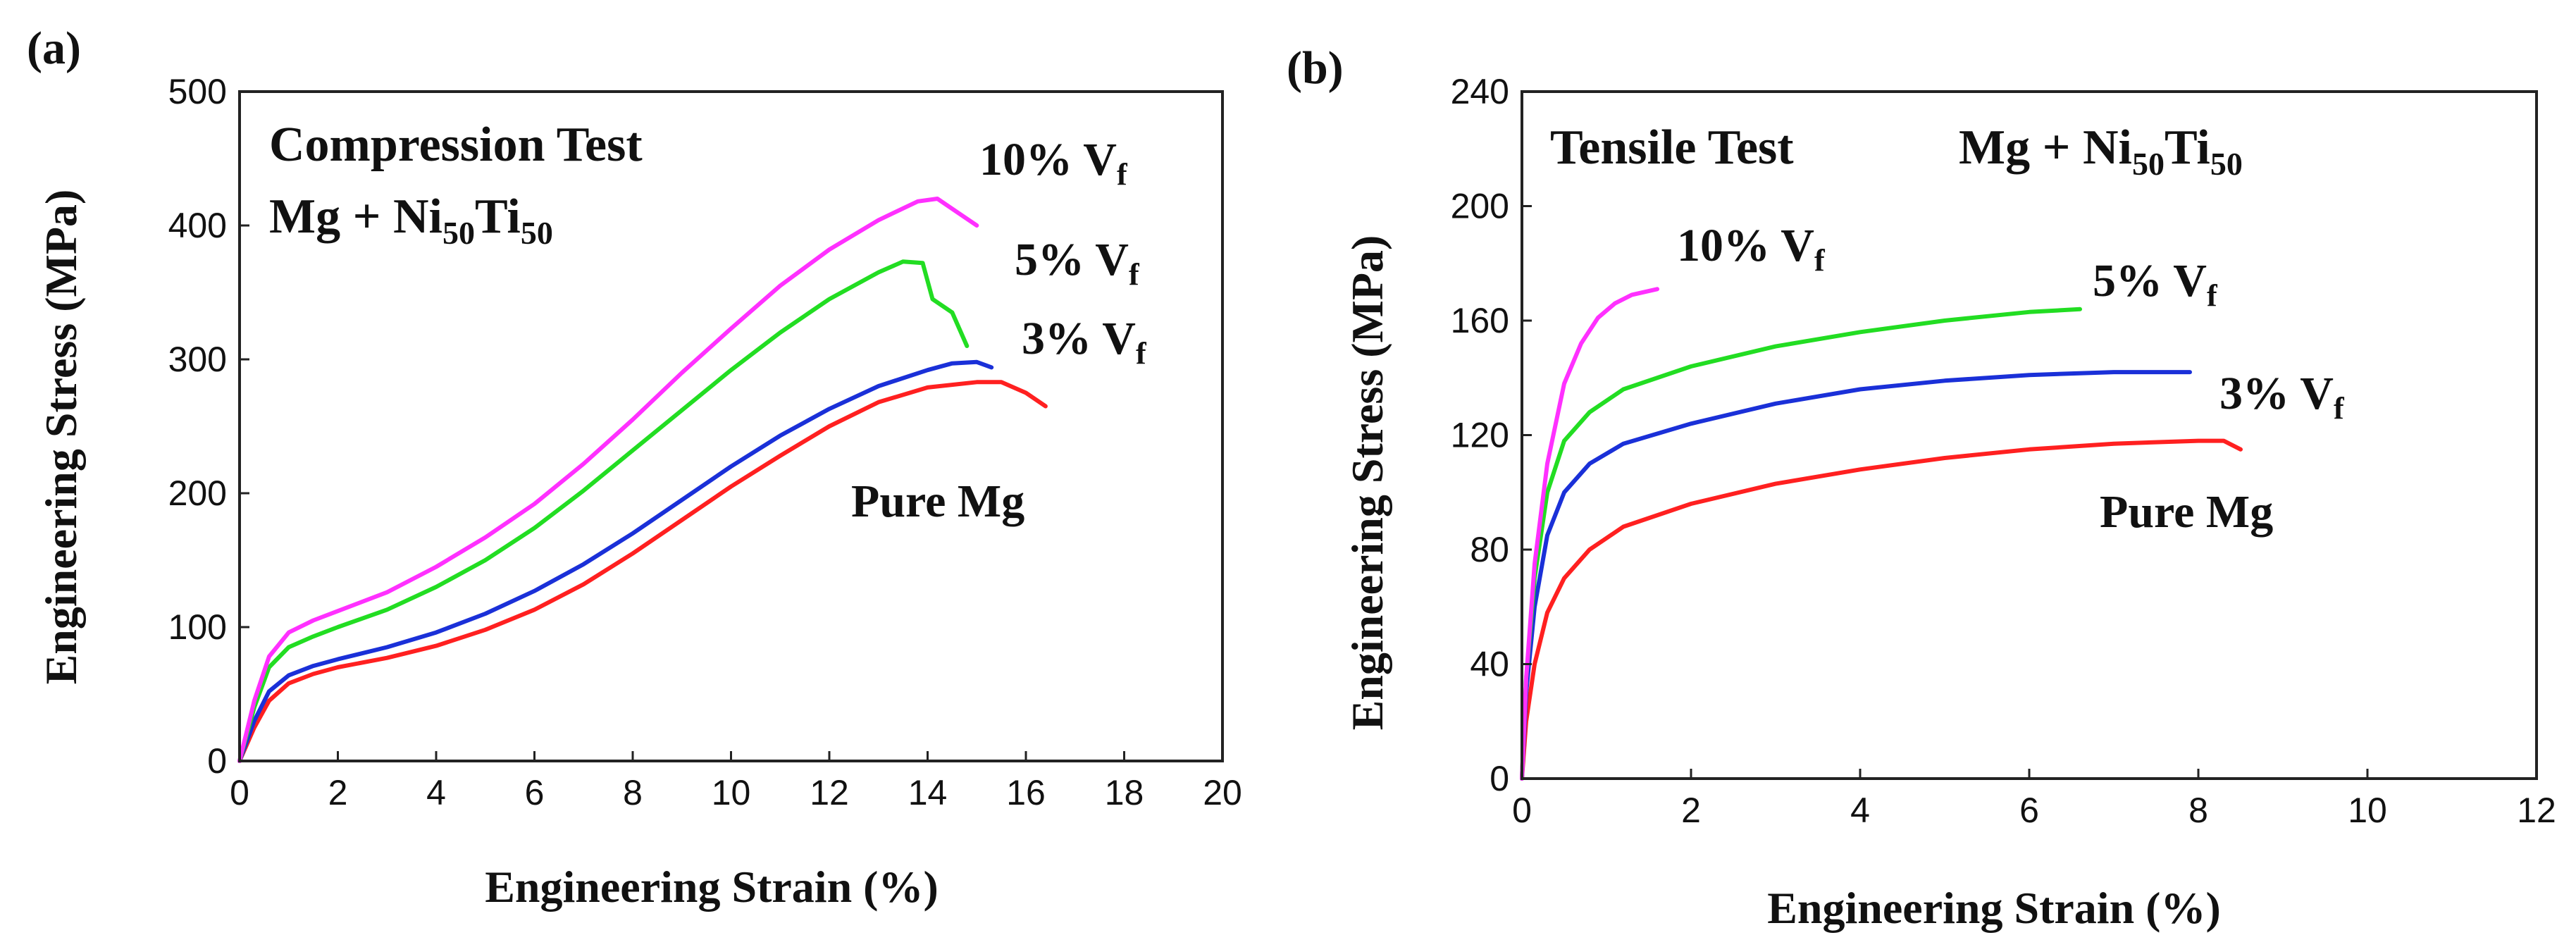 The image size is (2576, 947). What do you see at coordinates (1122, 174) in the screenshot?
I see `panel-a-label-10pct-sub: f` at bounding box center [1122, 174].